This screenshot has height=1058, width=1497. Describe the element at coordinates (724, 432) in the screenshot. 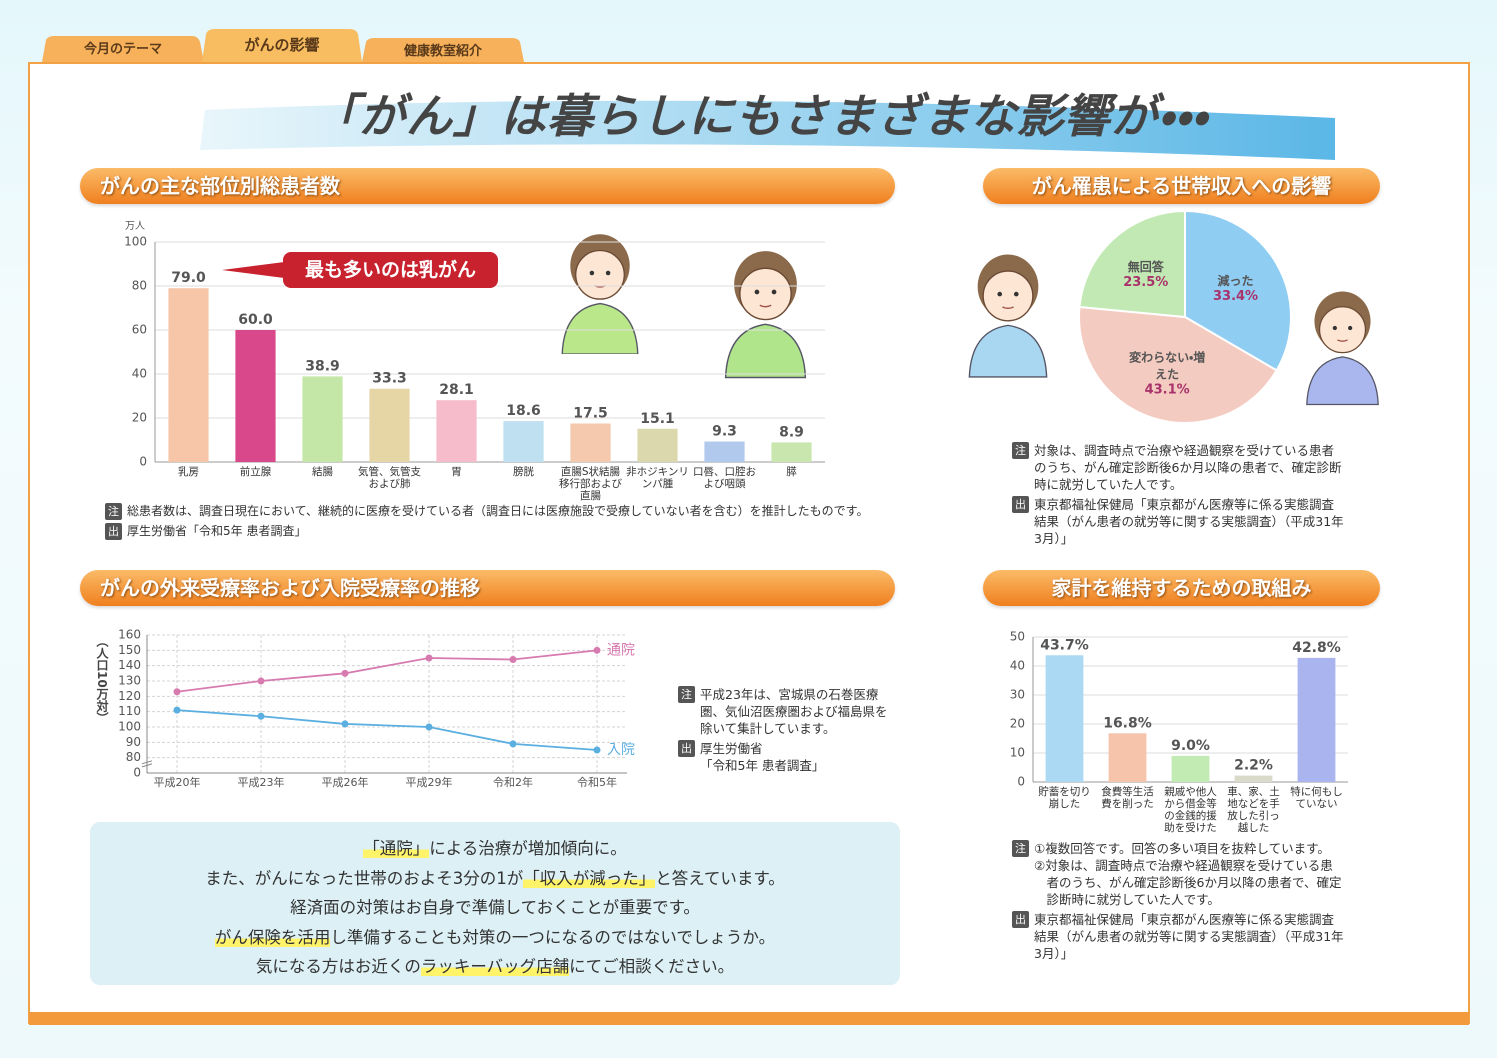

I see `value-label: 9.3` at that location.